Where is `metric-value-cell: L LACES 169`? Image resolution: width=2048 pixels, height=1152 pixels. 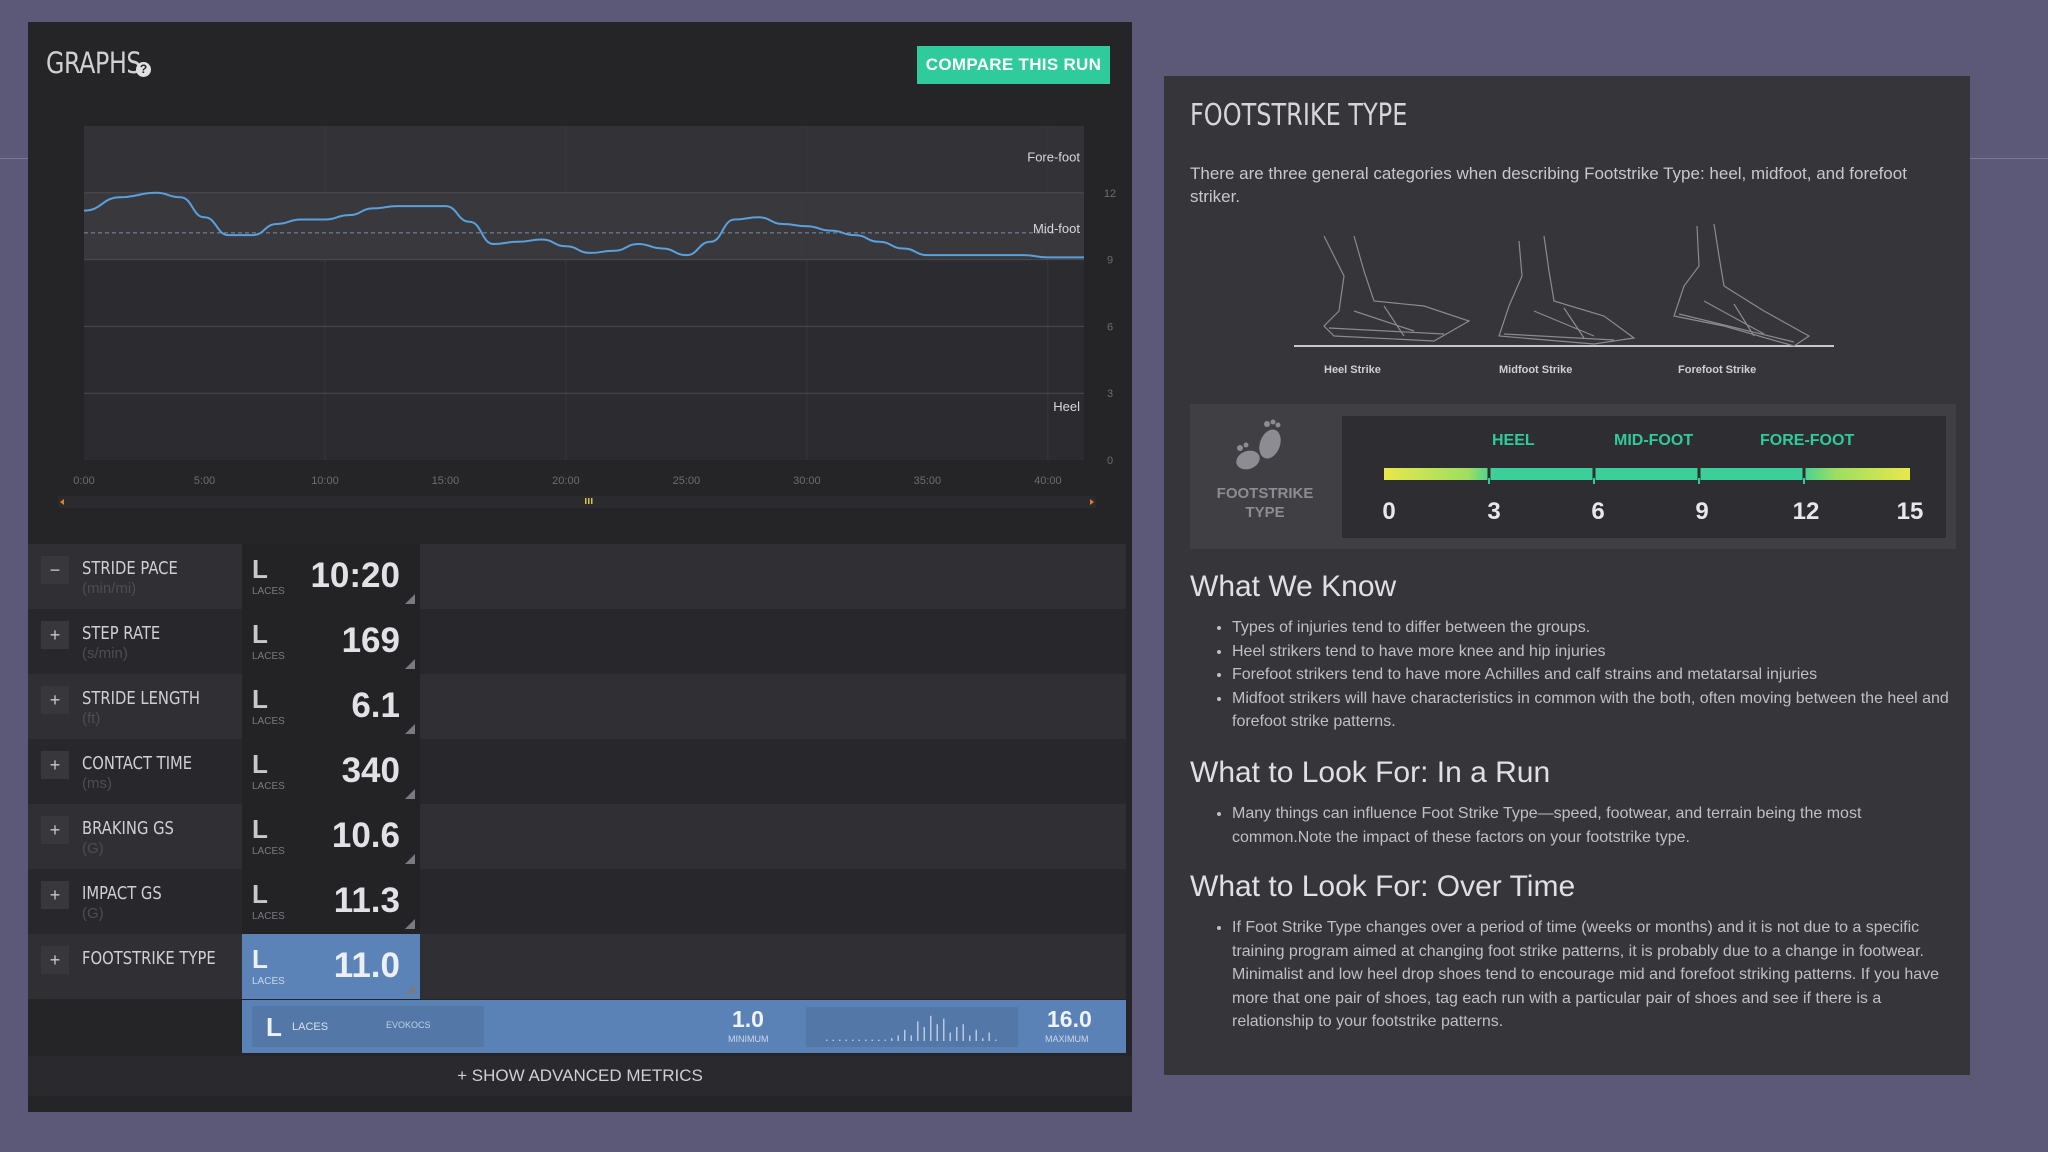 metric-value-cell: L LACES 169 is located at coordinates (331, 641).